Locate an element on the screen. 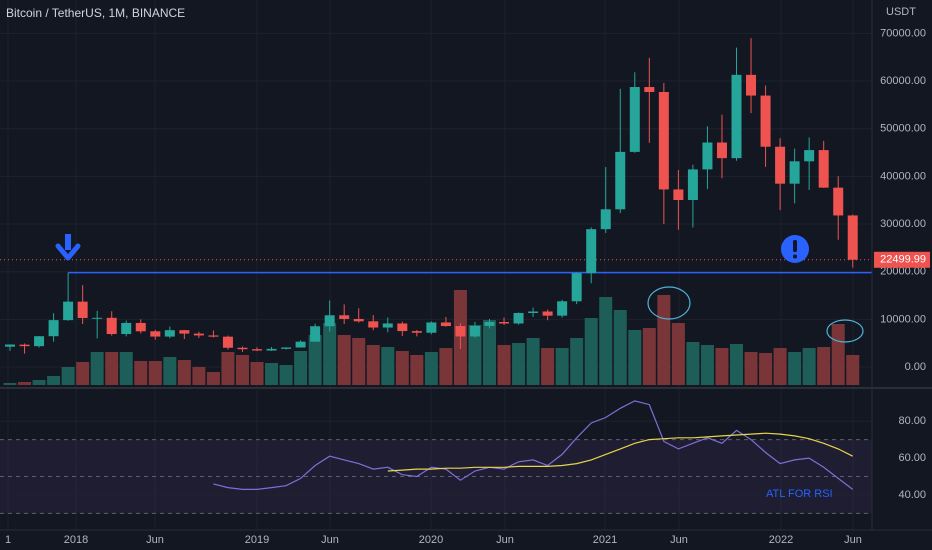 The image size is (932, 550). x-tick-label: 2021 is located at coordinates (605, 540).